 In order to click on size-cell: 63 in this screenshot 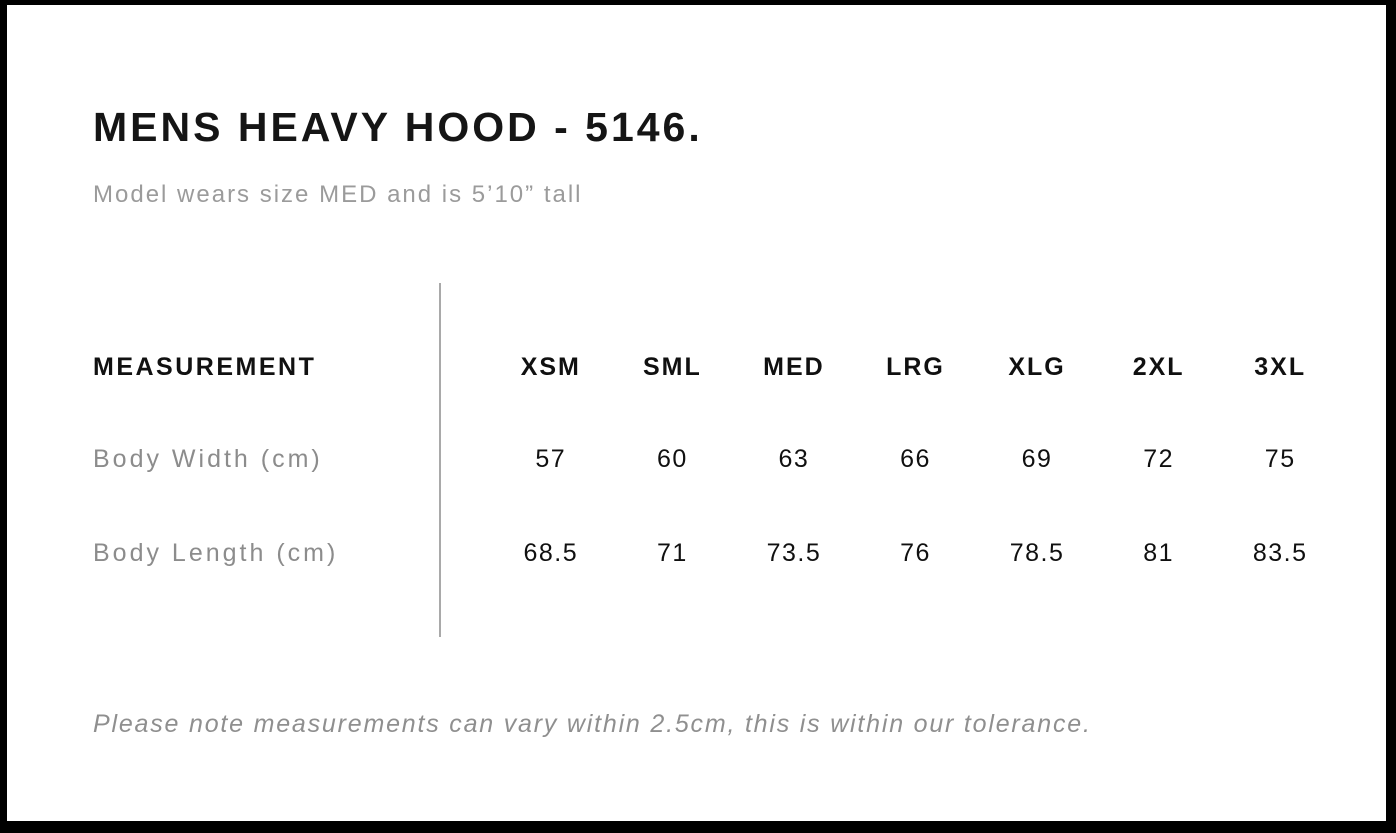, I will do `click(794, 458)`.